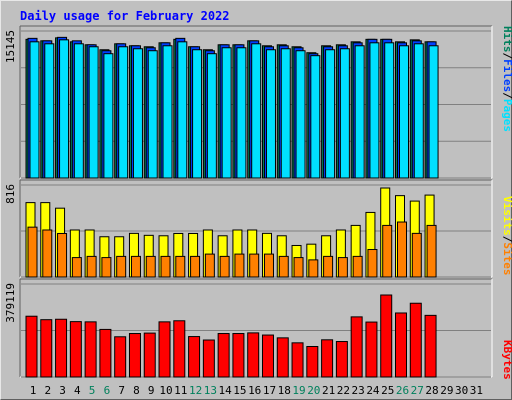 The image size is (512, 400). Describe the element at coordinates (180, 390) in the screenshot. I see `x-tick-label: 11` at that location.